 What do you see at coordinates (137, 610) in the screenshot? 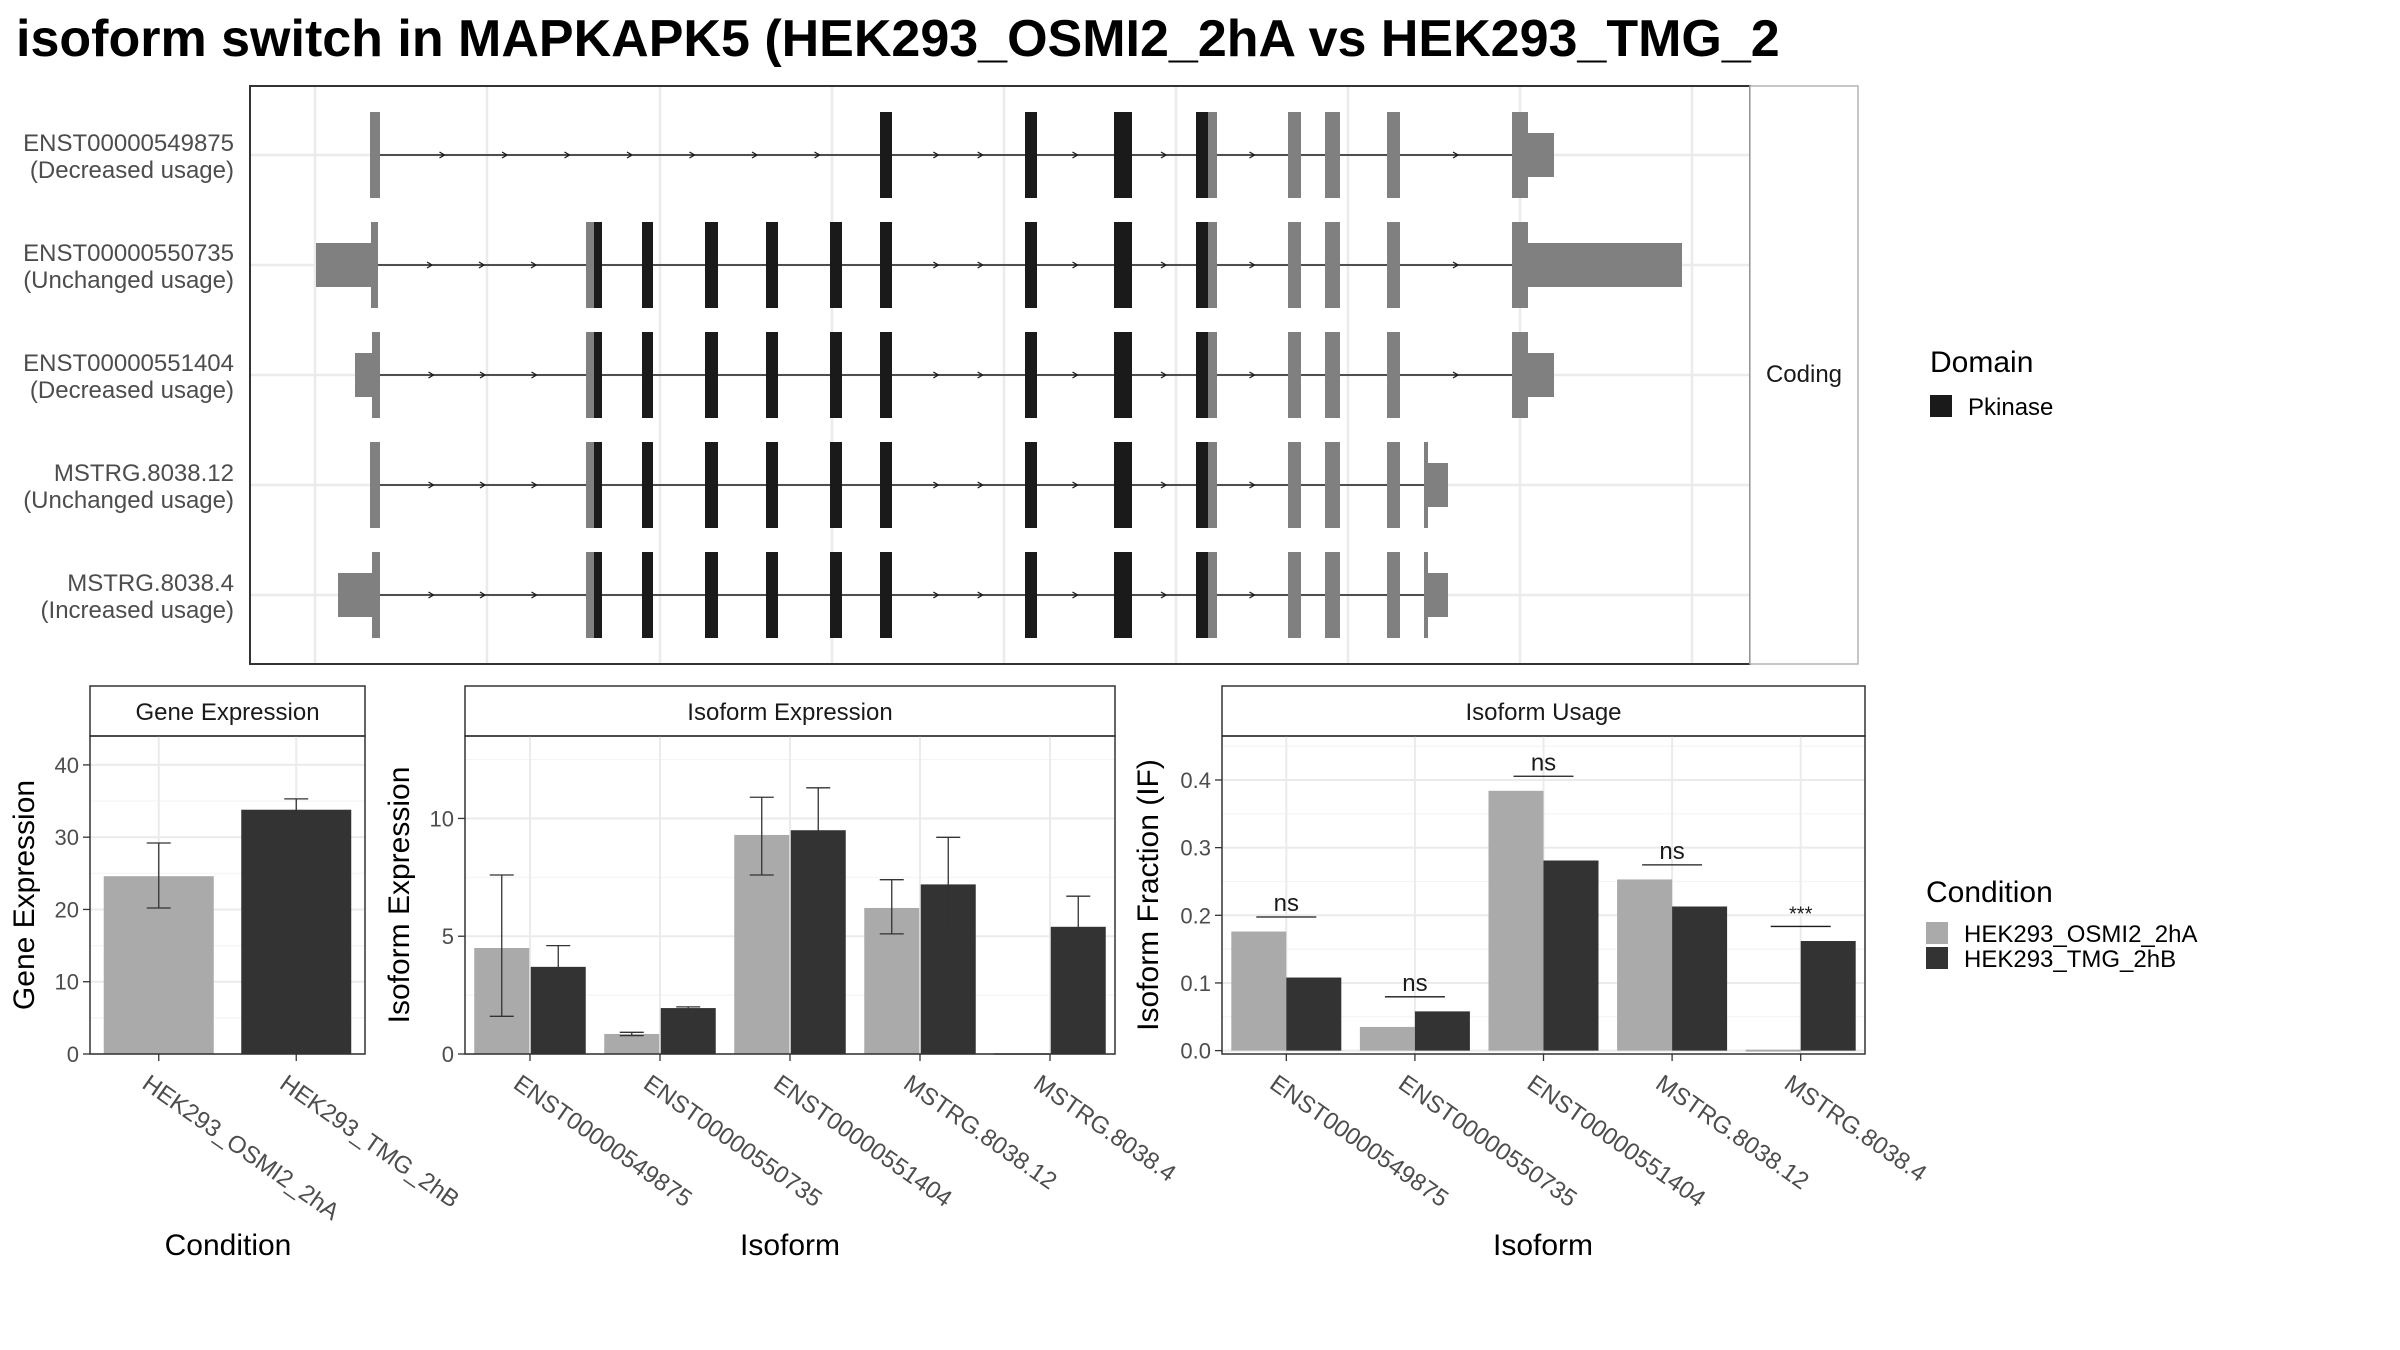
I see `transcript-usage-label: (Increased usage)` at bounding box center [137, 610].